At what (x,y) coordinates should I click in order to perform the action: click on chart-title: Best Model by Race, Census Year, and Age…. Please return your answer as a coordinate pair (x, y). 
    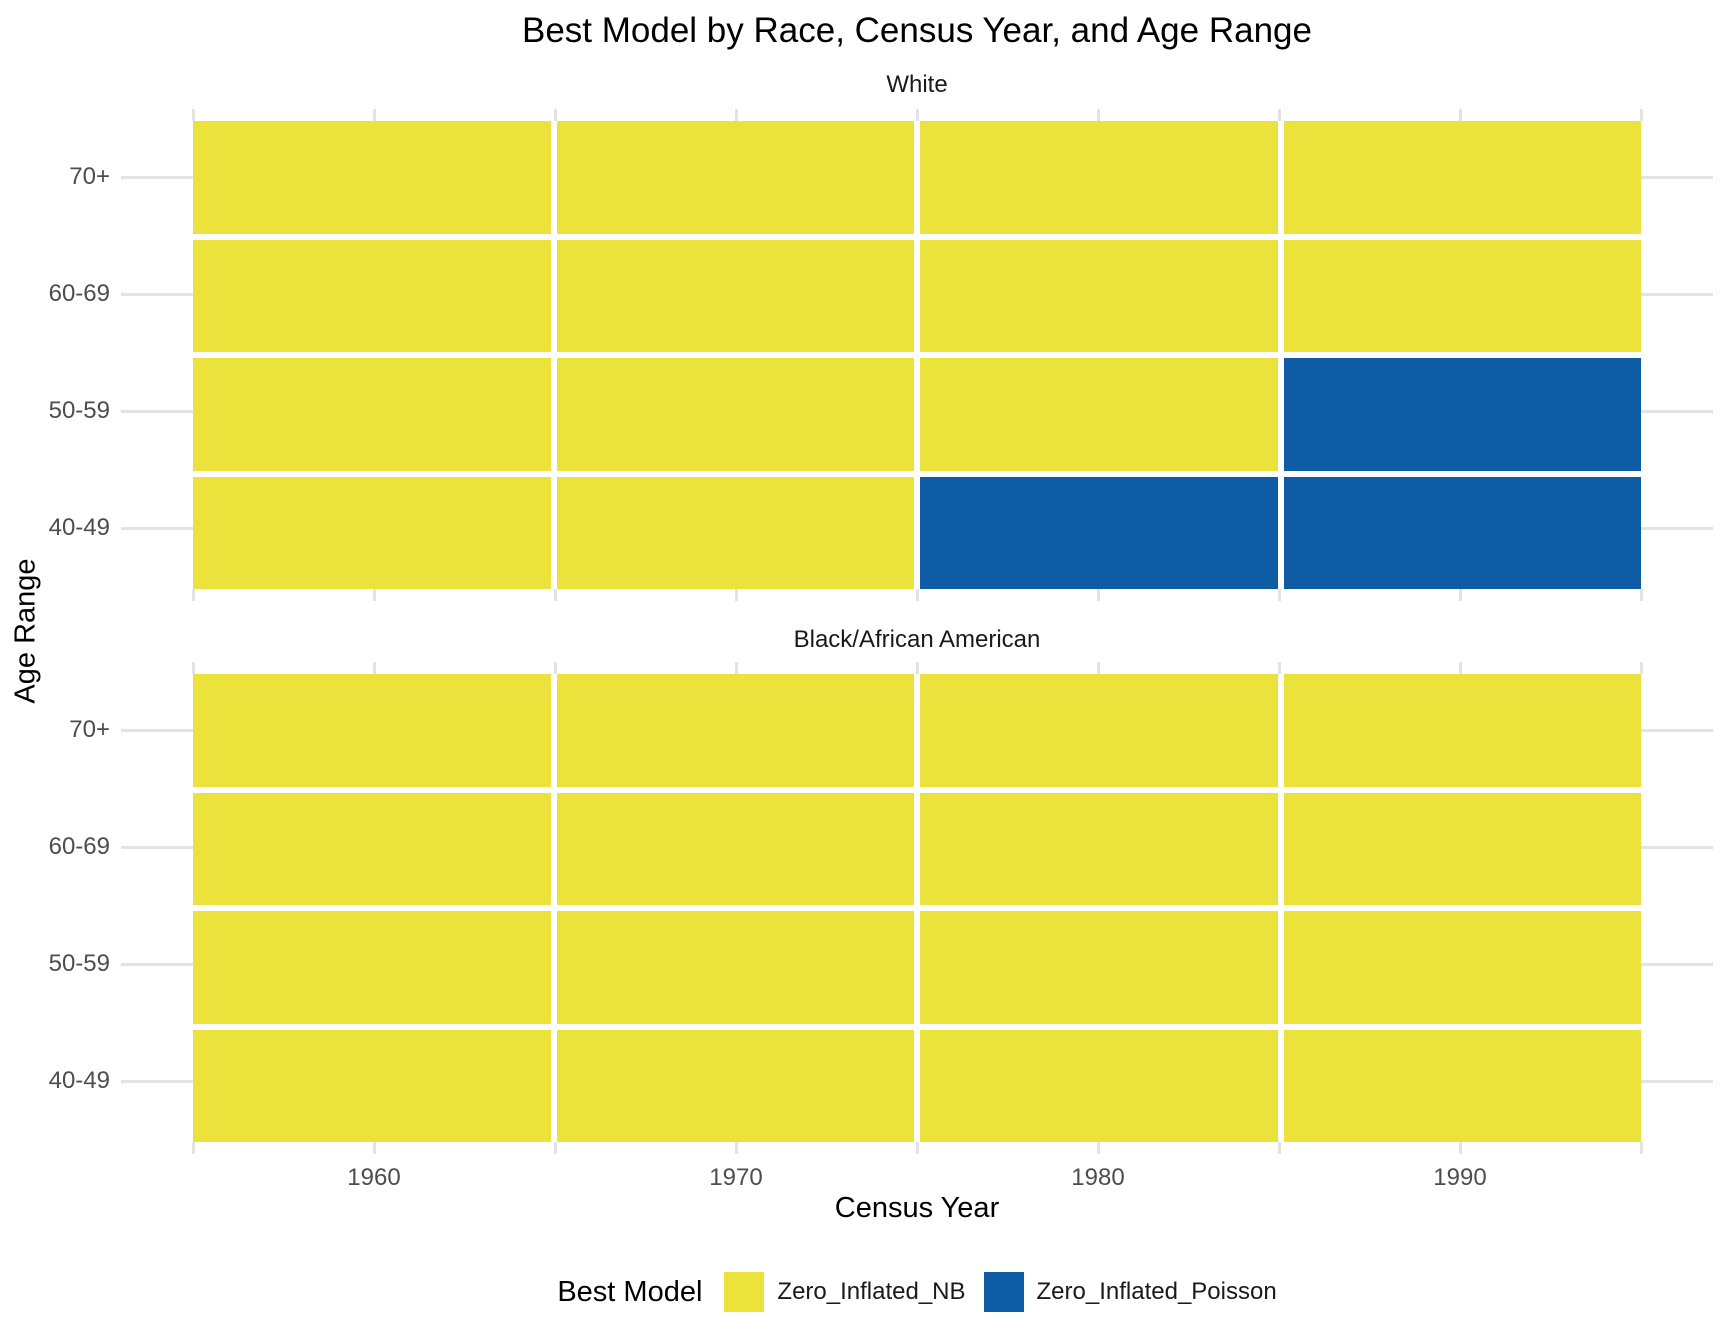
    Looking at the image, I should click on (917, 30).